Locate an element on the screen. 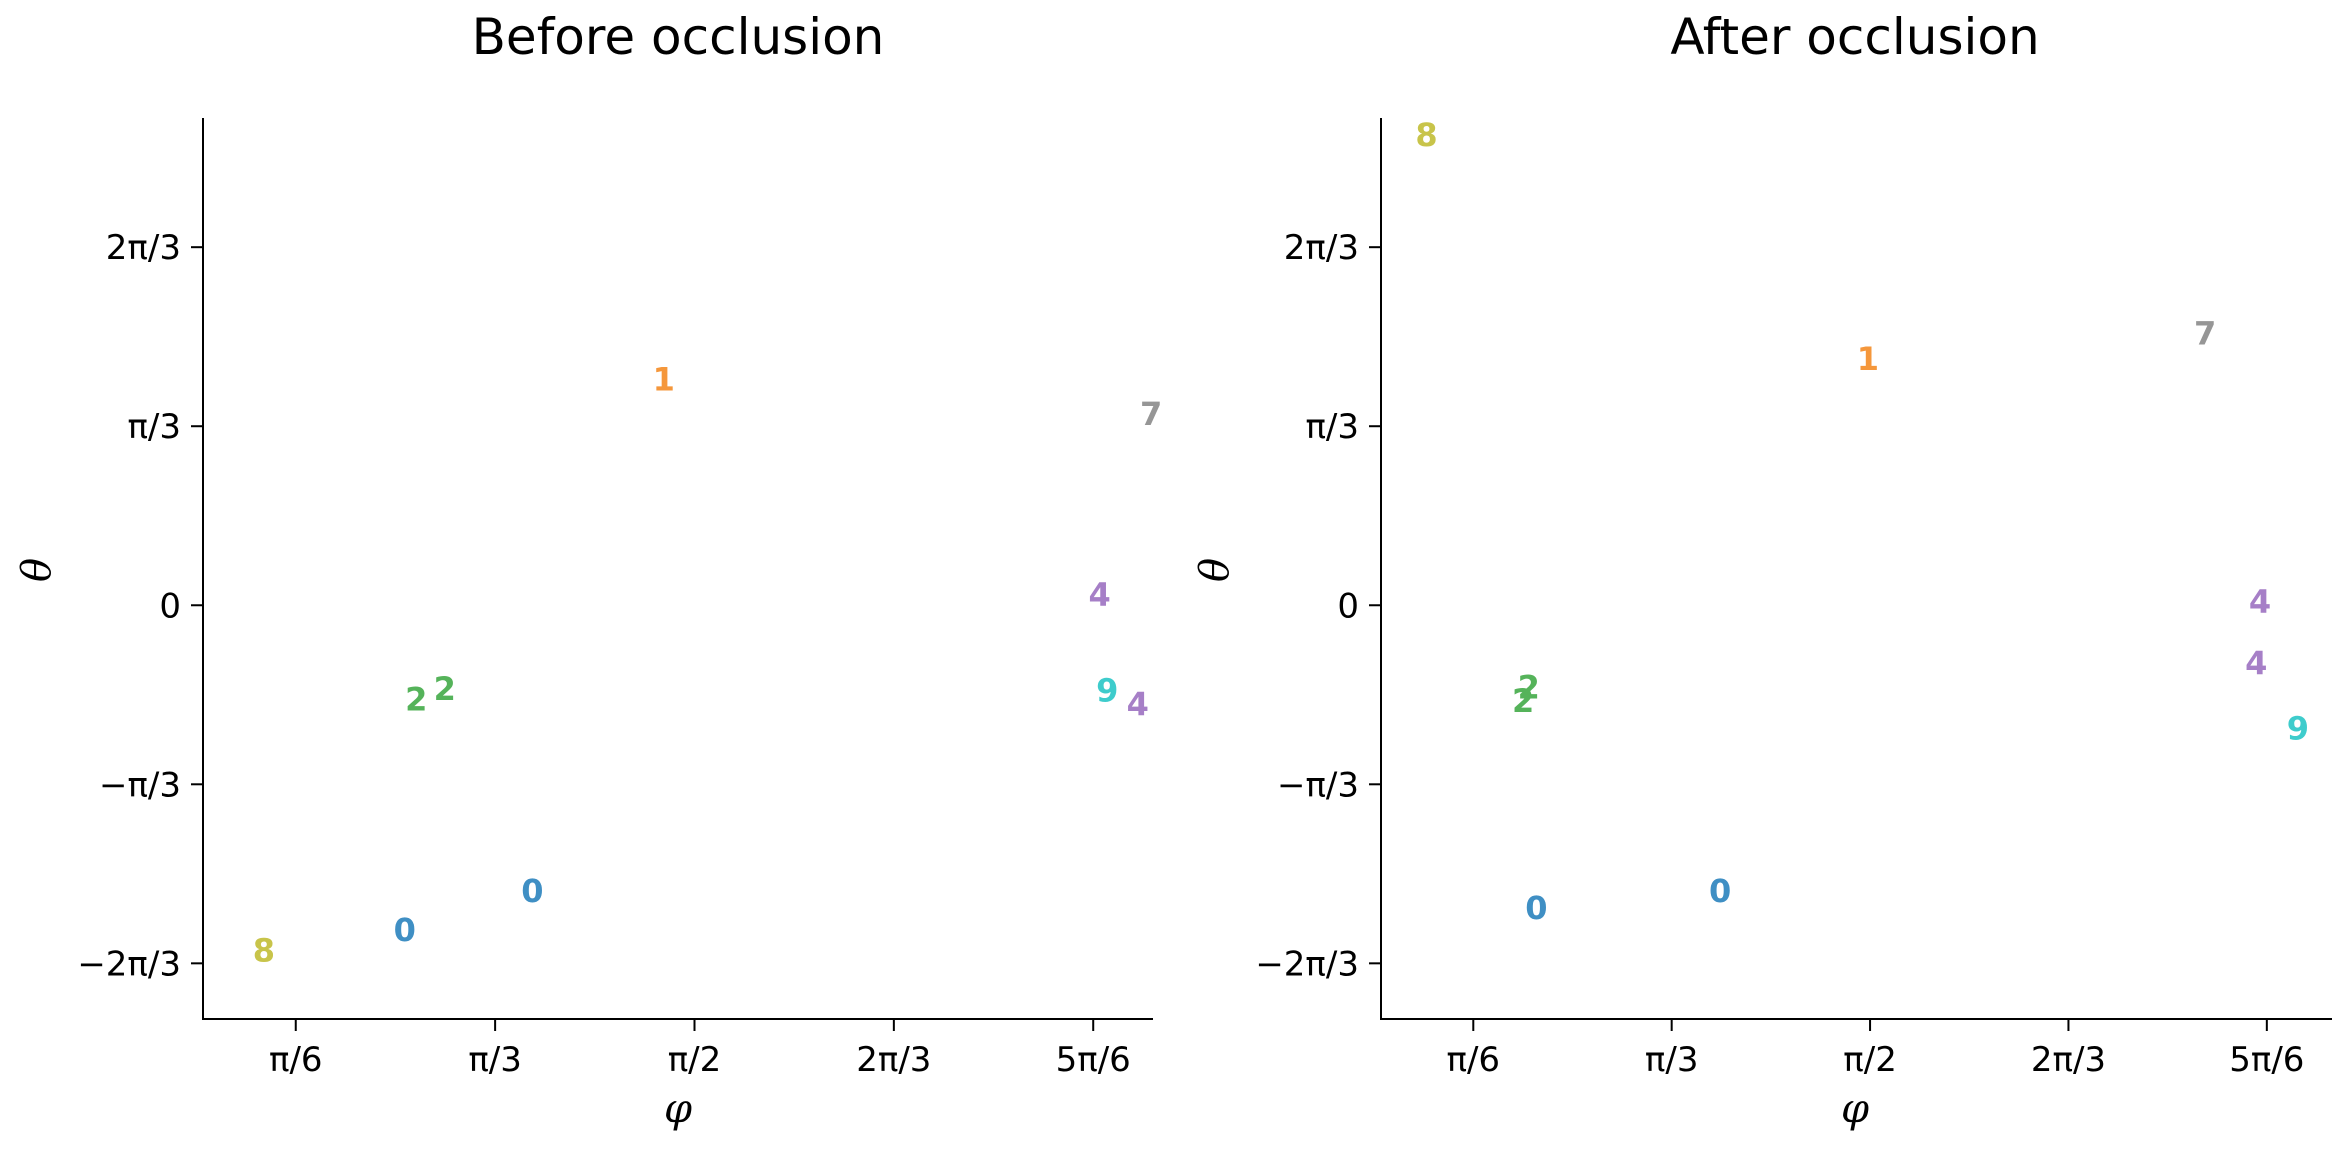  chart-title: After occlusion is located at coordinates (1854, 37).